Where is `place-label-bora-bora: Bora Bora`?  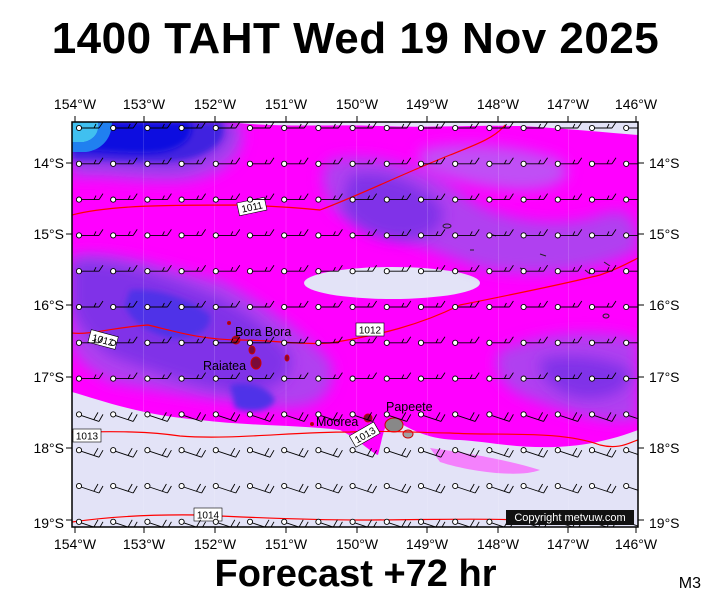 place-label-bora-bora: Bora Bora is located at coordinates (263, 332).